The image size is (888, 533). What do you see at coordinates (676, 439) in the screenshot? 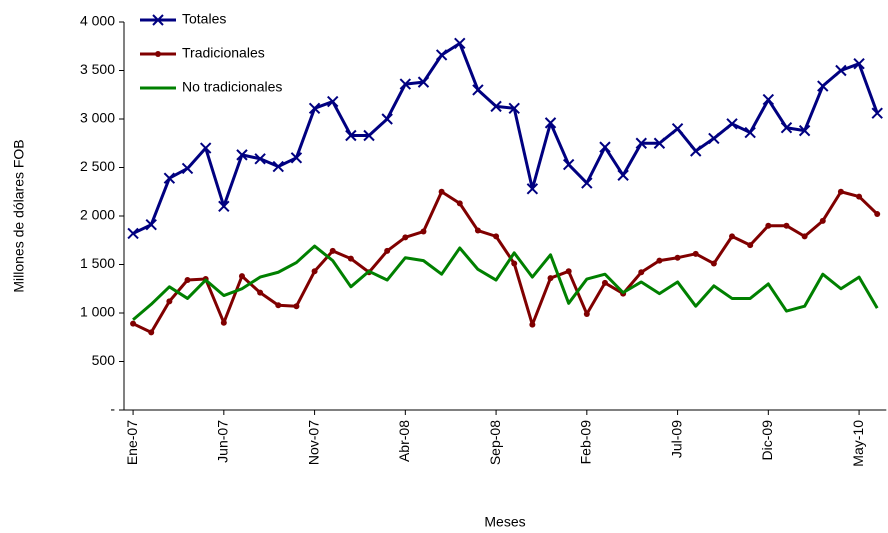
I see `x-tick-label: Jul-09` at bounding box center [676, 439].